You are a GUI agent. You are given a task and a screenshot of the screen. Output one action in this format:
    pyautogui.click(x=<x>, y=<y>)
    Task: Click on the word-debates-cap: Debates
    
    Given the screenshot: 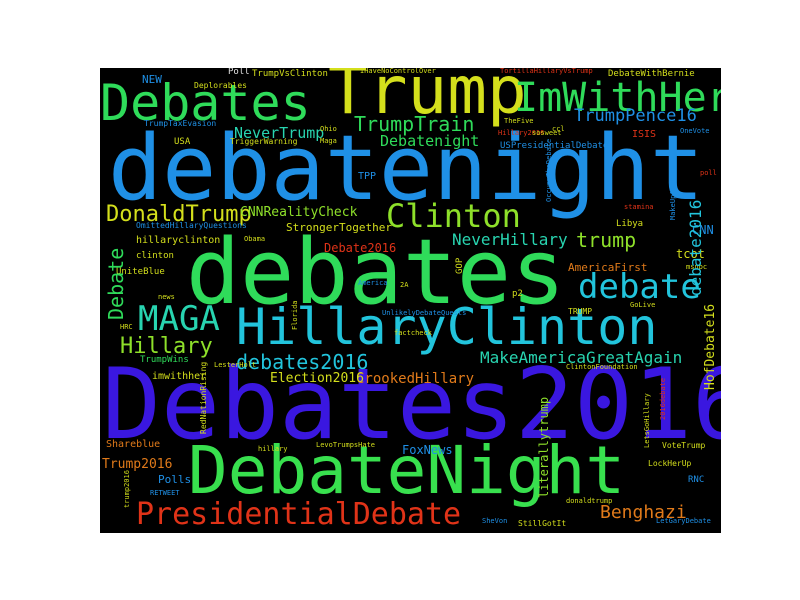 What is the action you would take?
    pyautogui.click(x=205, y=103)
    